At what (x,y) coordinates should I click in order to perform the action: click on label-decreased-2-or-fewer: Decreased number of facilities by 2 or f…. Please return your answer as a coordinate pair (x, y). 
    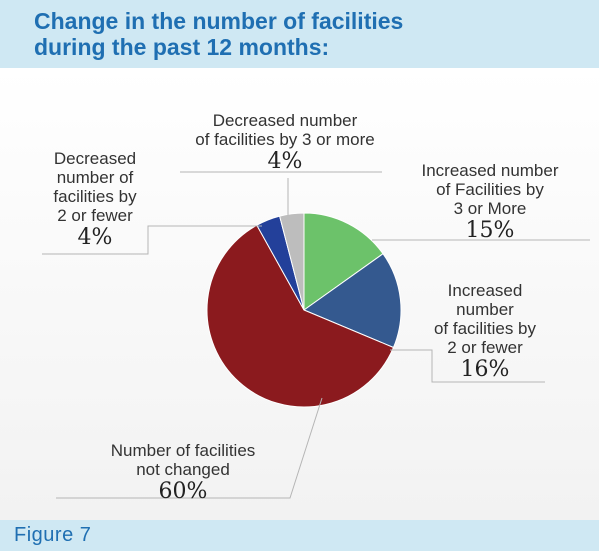
    Looking at the image, I should click on (95, 200).